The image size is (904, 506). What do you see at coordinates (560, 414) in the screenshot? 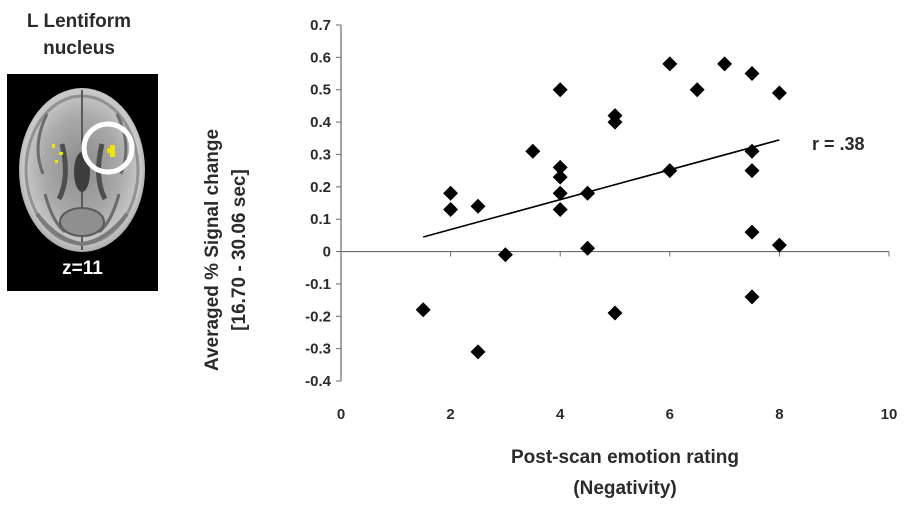
I see `x-tick-label: 4` at bounding box center [560, 414].